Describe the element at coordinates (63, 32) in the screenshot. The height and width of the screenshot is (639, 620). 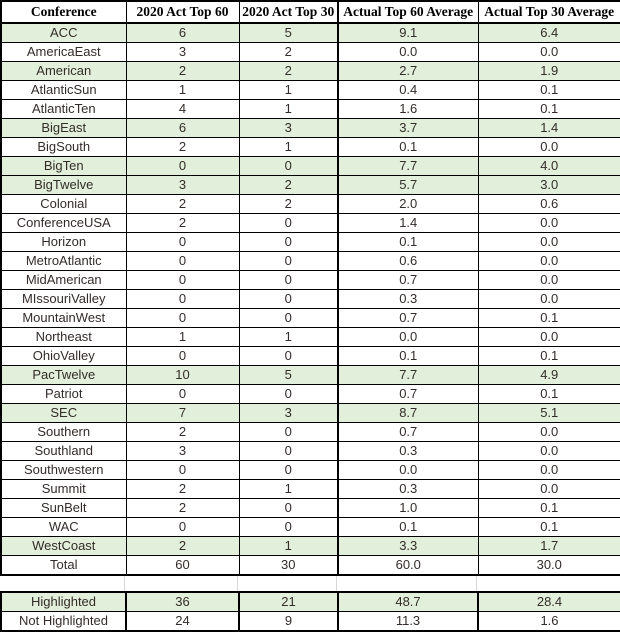
I see `conference-name-cell: ACC` at that location.